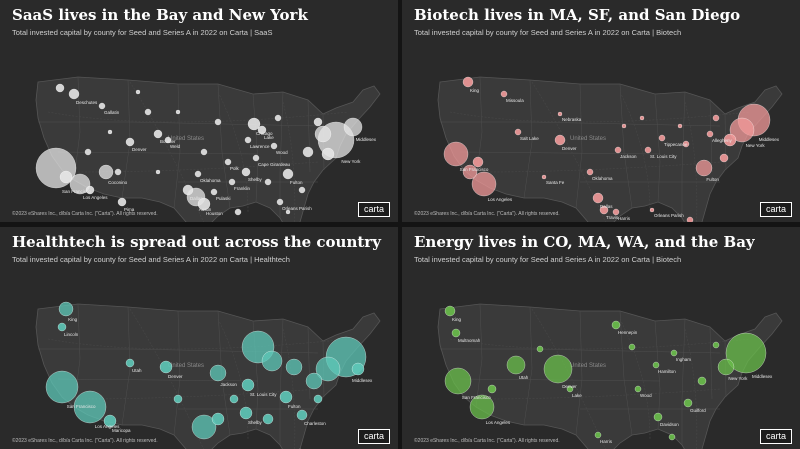 The image size is (800, 449). I want to click on panel-title: Biotech lives in MA, SF, and San Diego, so click(577, 15).